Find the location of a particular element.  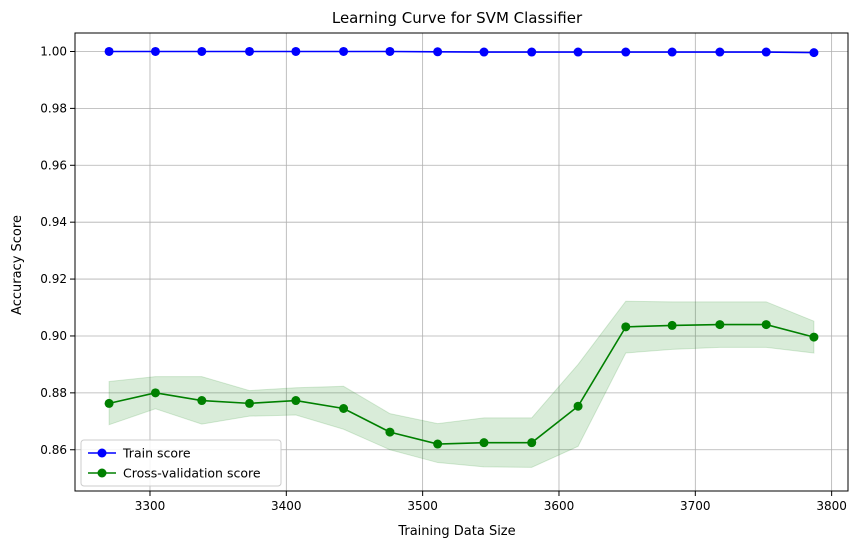

y-tick-label: 0.86 is located at coordinates (53, 450).